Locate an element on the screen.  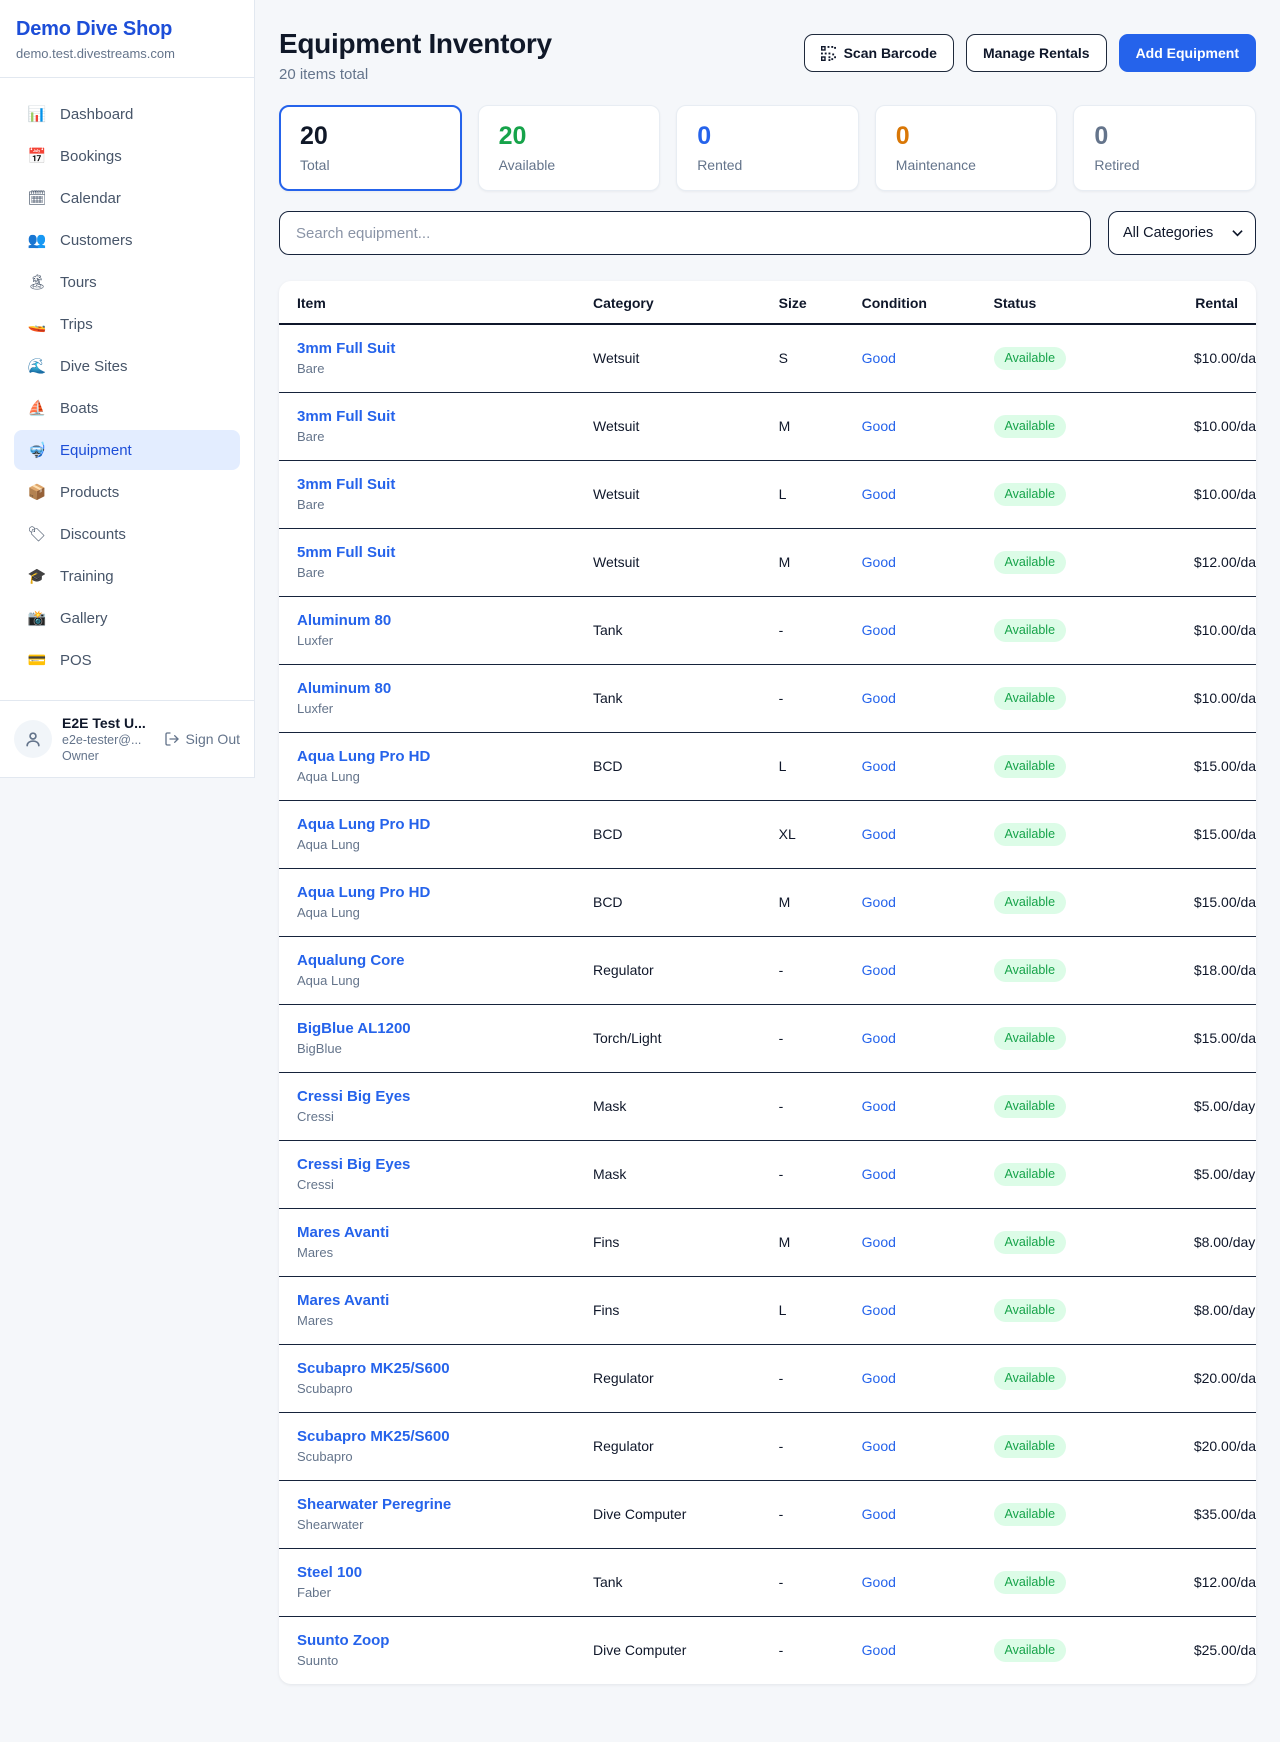
stat-label: Maintenance is located at coordinates (935, 165).